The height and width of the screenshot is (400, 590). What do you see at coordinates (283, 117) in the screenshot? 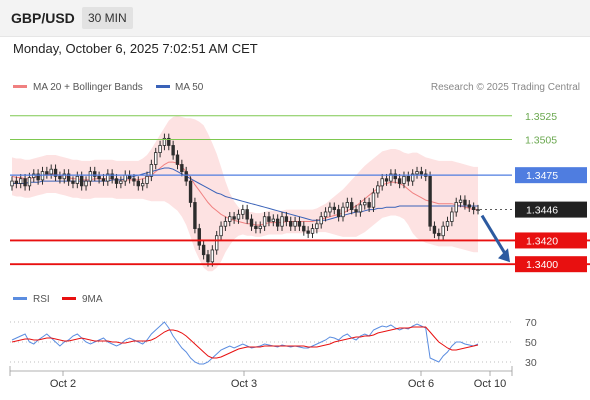
I see `level-resistance: 1.3525` at bounding box center [283, 117].